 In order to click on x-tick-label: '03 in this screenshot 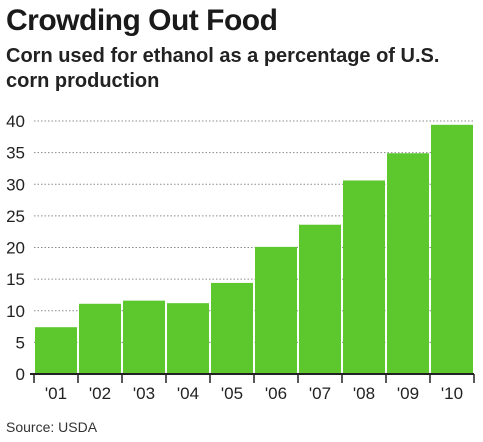, I will do `click(144, 393)`.